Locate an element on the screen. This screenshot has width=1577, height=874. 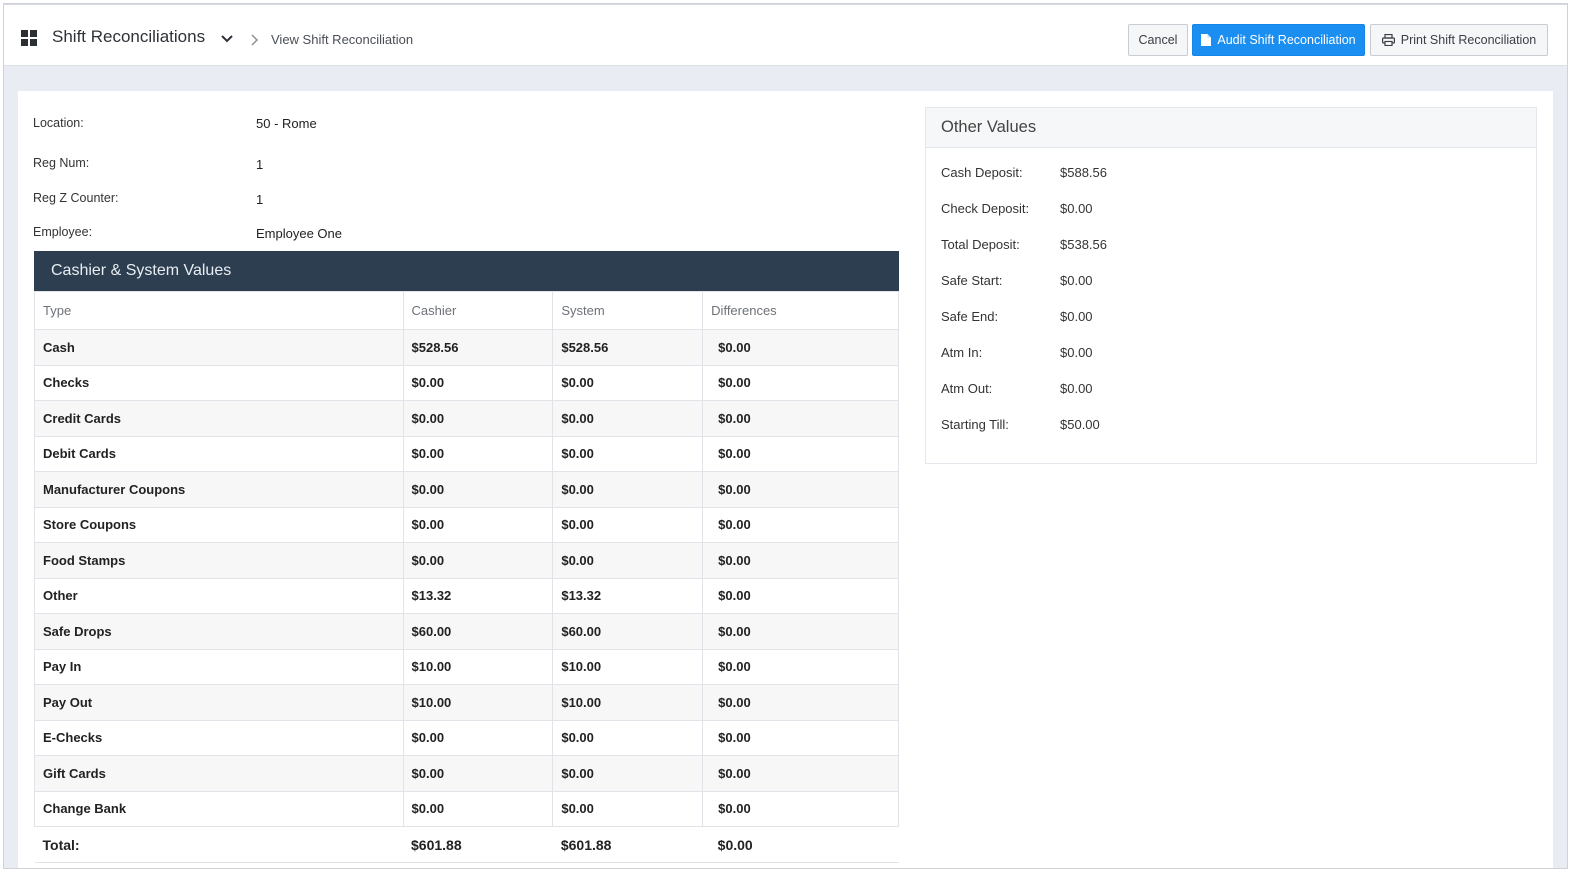
chevron-right-icon is located at coordinates (255, 40).